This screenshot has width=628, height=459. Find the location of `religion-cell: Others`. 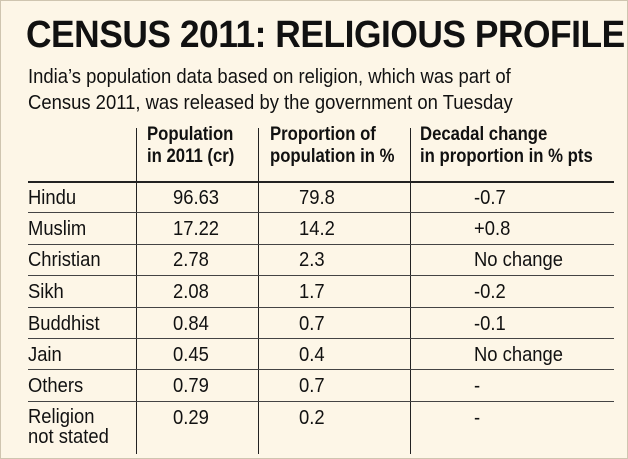

religion-cell: Others is located at coordinates (56, 386).